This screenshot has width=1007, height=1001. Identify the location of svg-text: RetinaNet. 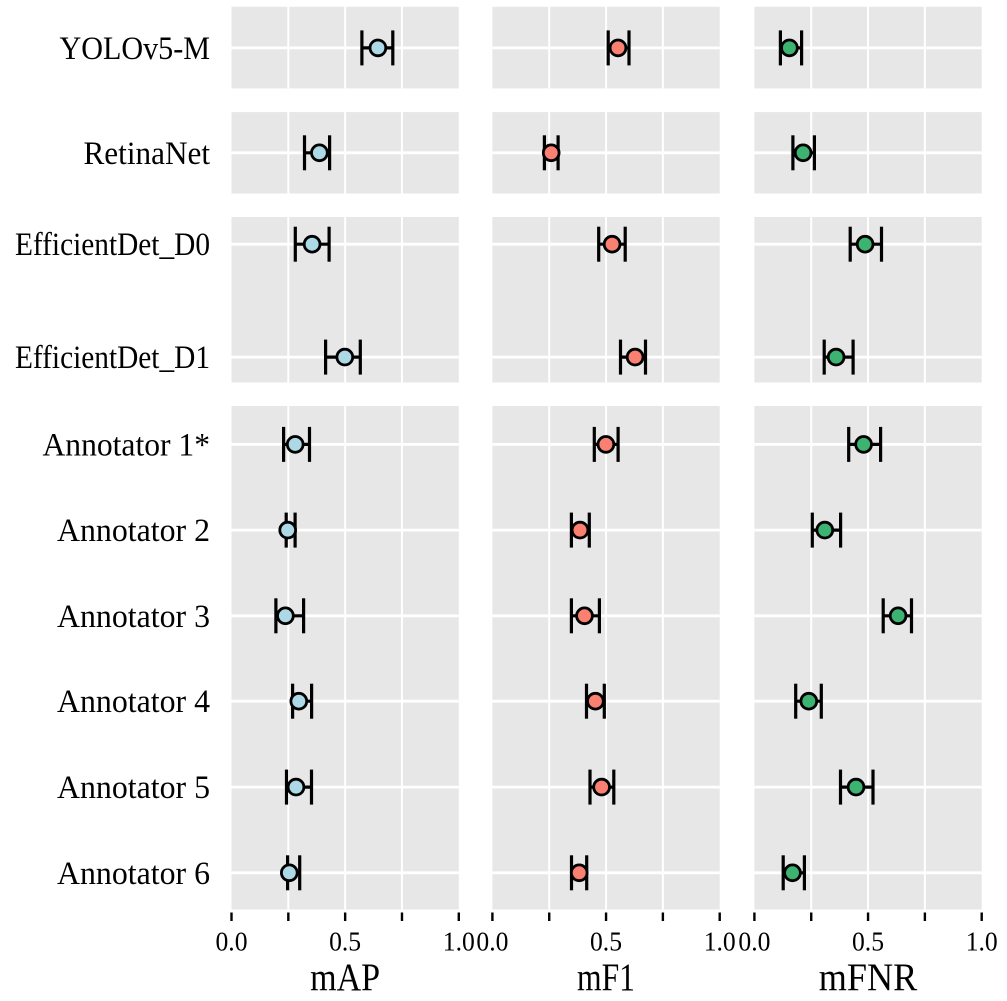
(147, 154).